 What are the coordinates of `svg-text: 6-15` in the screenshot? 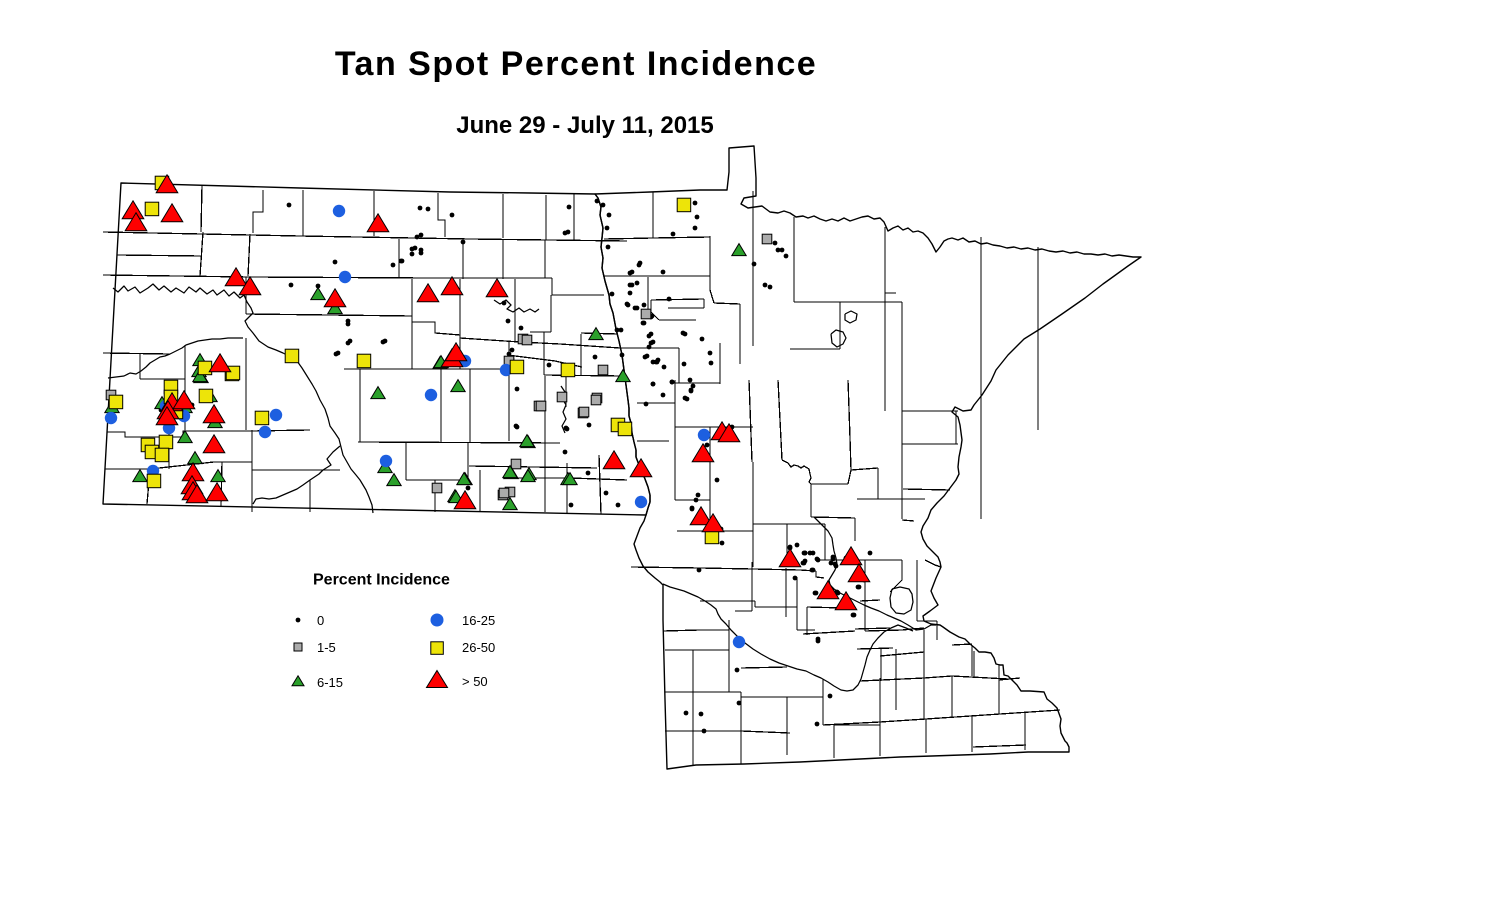 It's located at (330, 682).